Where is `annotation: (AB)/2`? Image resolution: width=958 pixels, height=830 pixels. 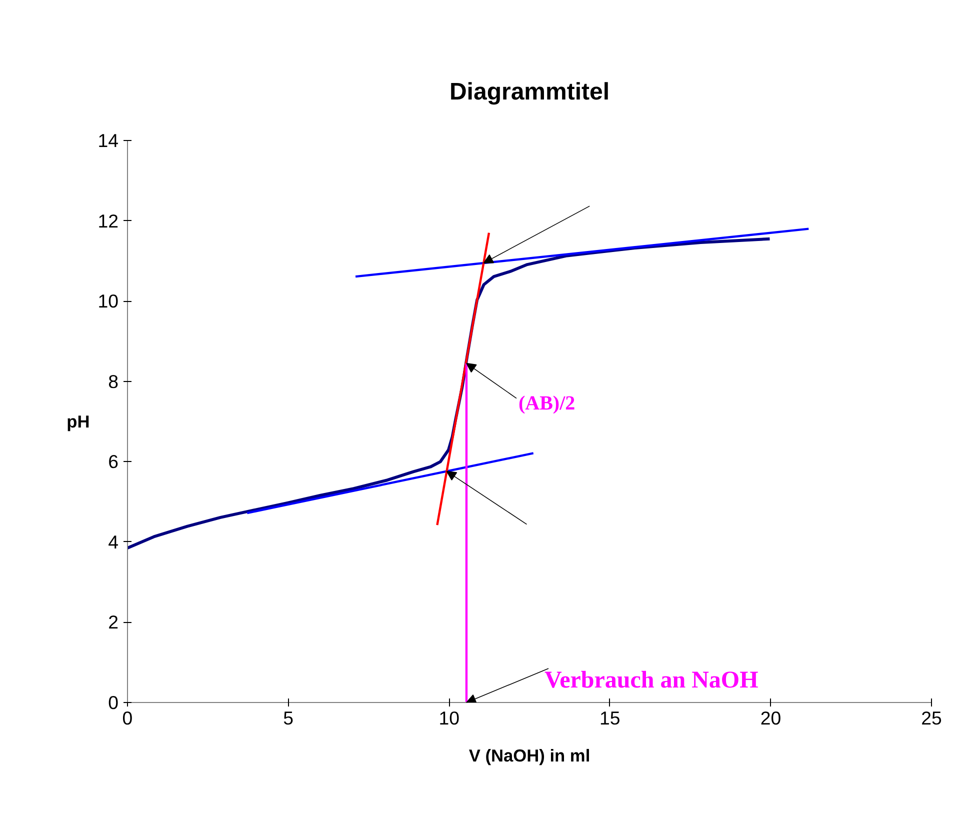
annotation: (AB)/2 is located at coordinates (547, 403).